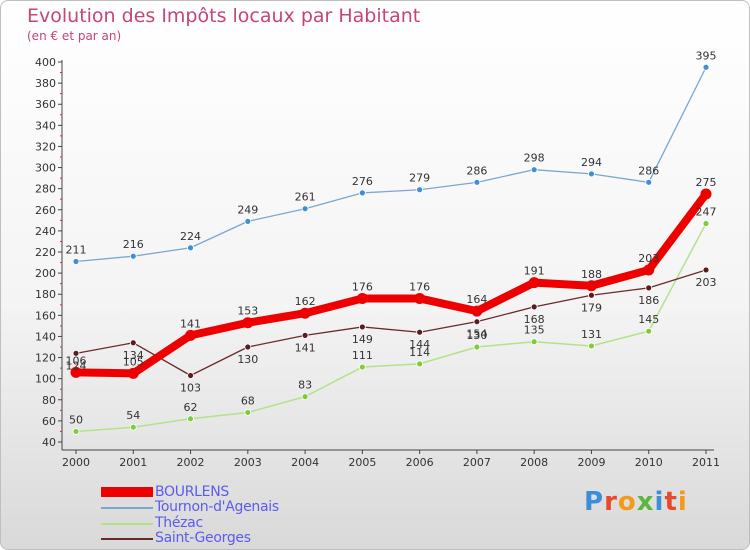  Describe the element at coordinates (534, 462) in the screenshot. I see `x-tick-label: 2008` at that location.